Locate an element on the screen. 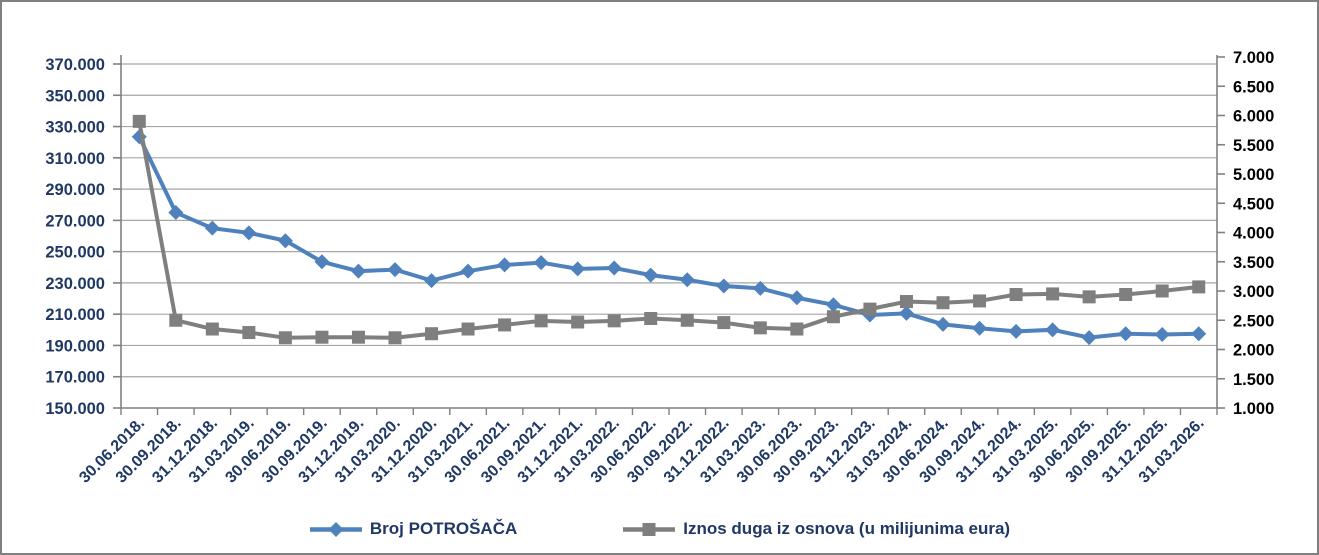 The image size is (1319, 555). y-tick-label-left: 190.000 is located at coordinates (75, 346).